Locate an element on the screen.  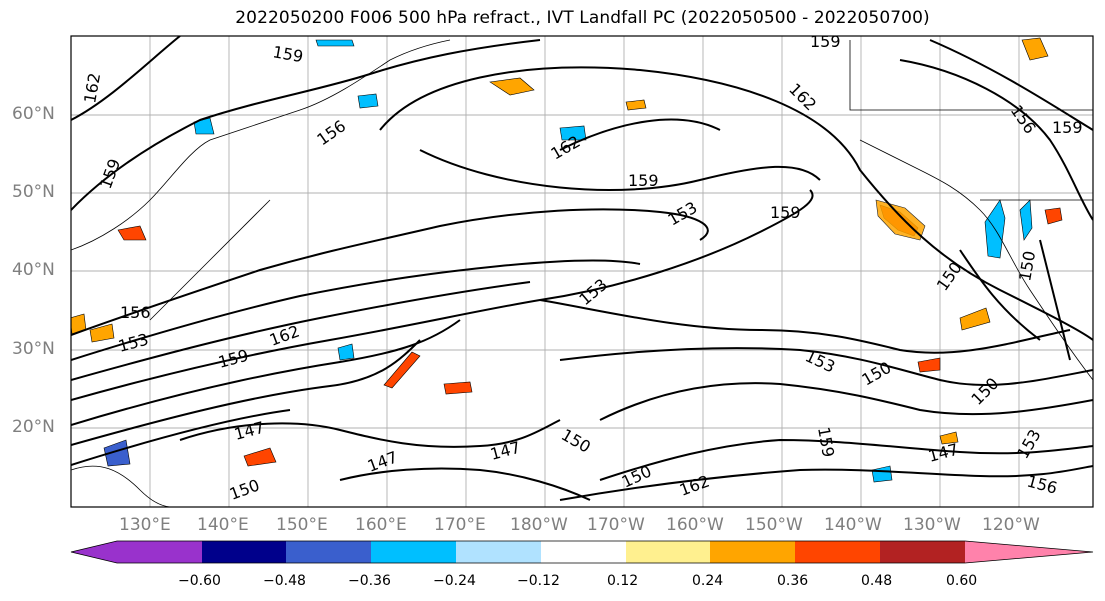
lon-tick-label: 150°W is located at coordinates (774, 525).